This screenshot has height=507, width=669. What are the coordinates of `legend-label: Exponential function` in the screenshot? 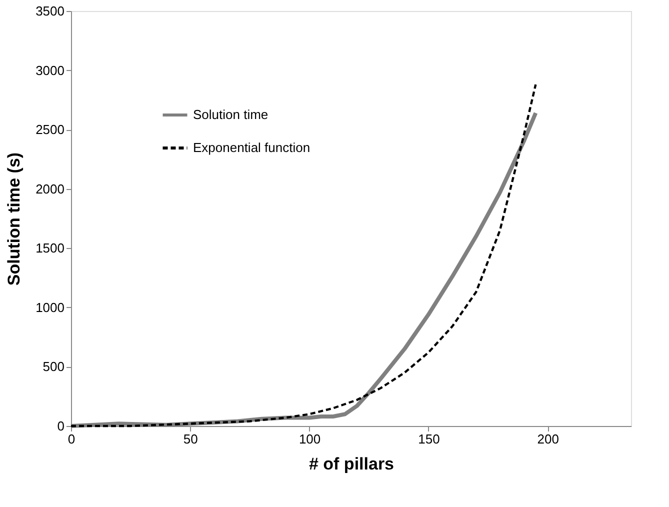 It's located at (251, 147).